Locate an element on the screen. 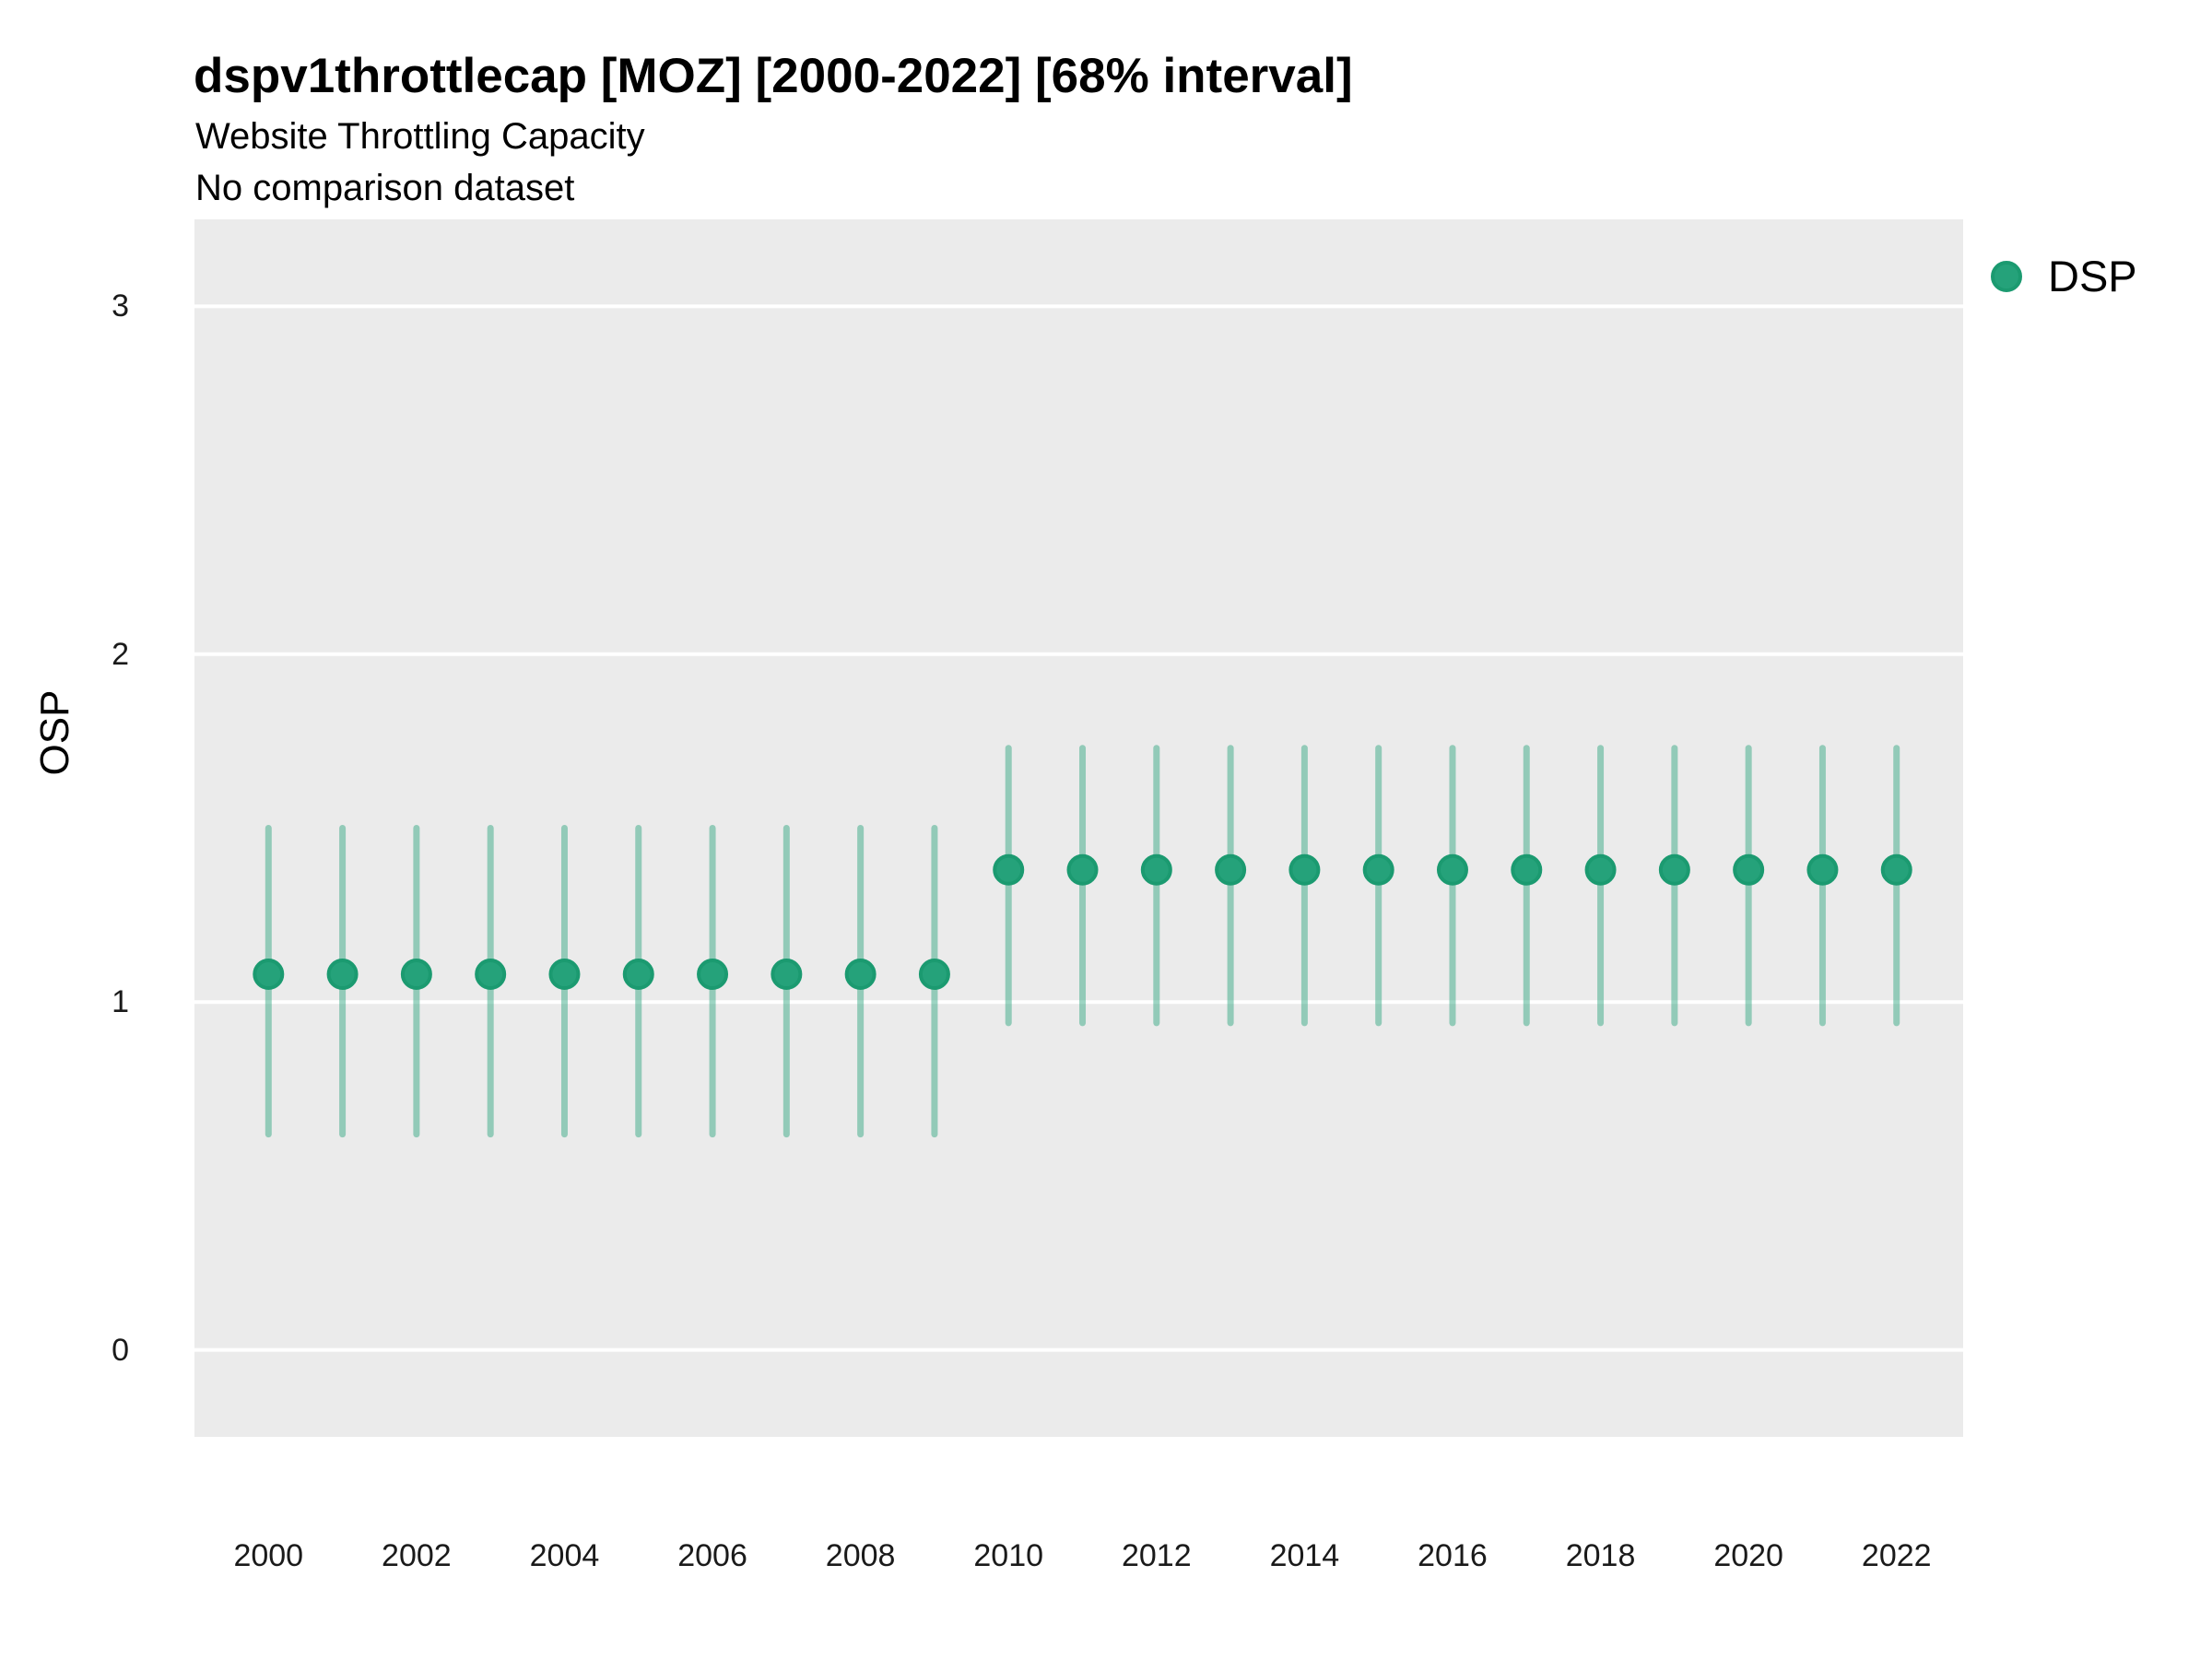  legend: DSP is located at coordinates (2064, 276).